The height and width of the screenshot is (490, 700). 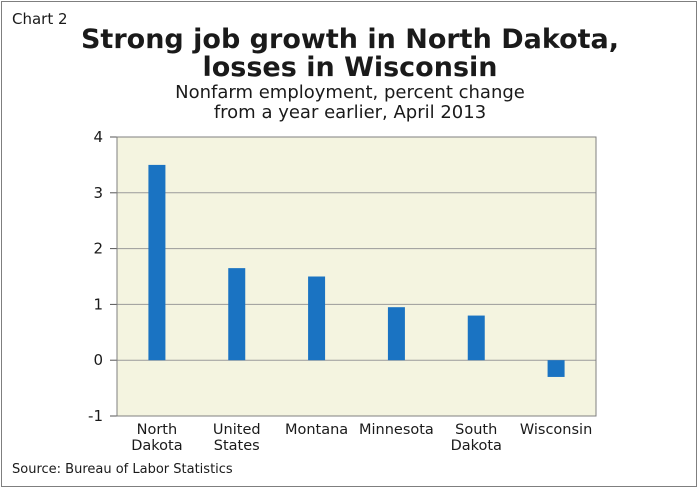 What do you see at coordinates (350, 39) in the screenshot?
I see `chart-title-line-1: Strong job growth in North Dakota,` at bounding box center [350, 39].